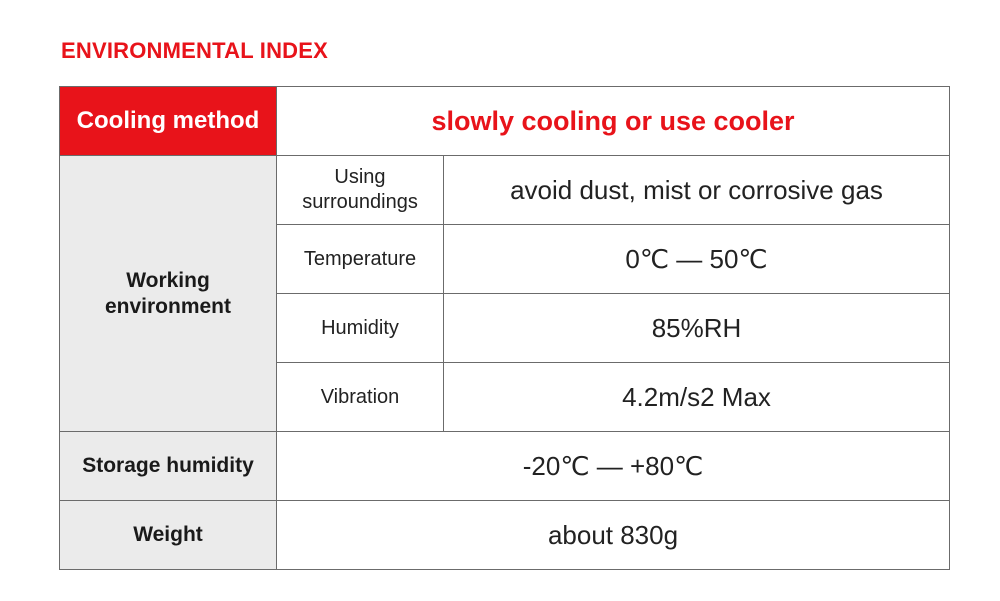 Image resolution: width=1000 pixels, height=601 pixels. I want to click on storage-humidity-label: Storage humidity, so click(168, 466).